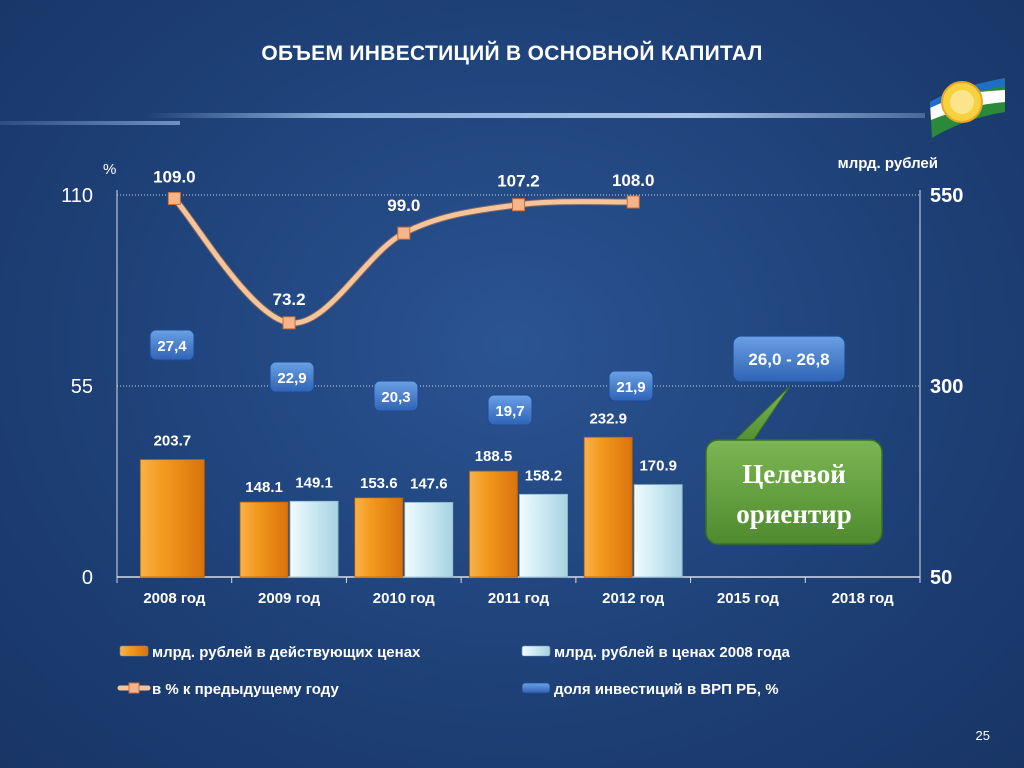  Describe the element at coordinates (82, 387) in the screenshot. I see `left-tick-label: 55` at that location.